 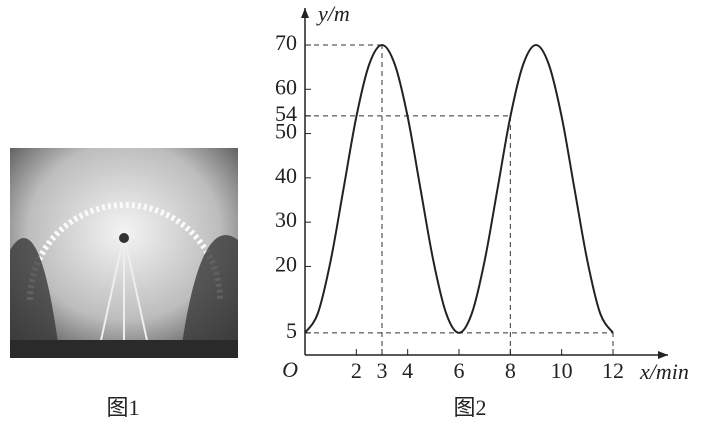 What do you see at coordinates (333, 13) in the screenshot?
I see `y-axis-label: y/m` at bounding box center [333, 13].